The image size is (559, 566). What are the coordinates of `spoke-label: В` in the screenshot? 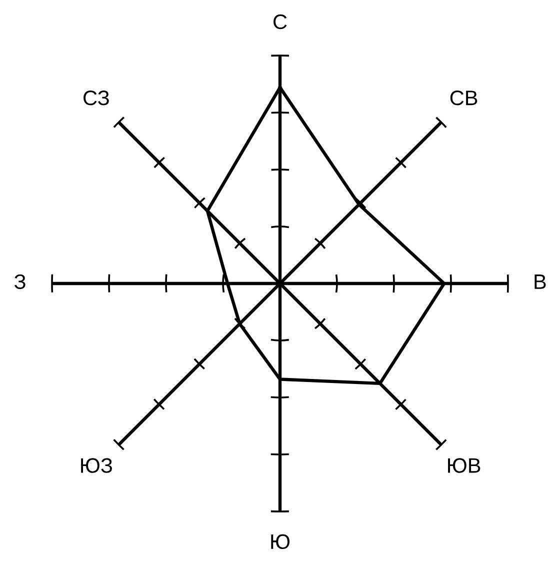 It's located at (540, 281).